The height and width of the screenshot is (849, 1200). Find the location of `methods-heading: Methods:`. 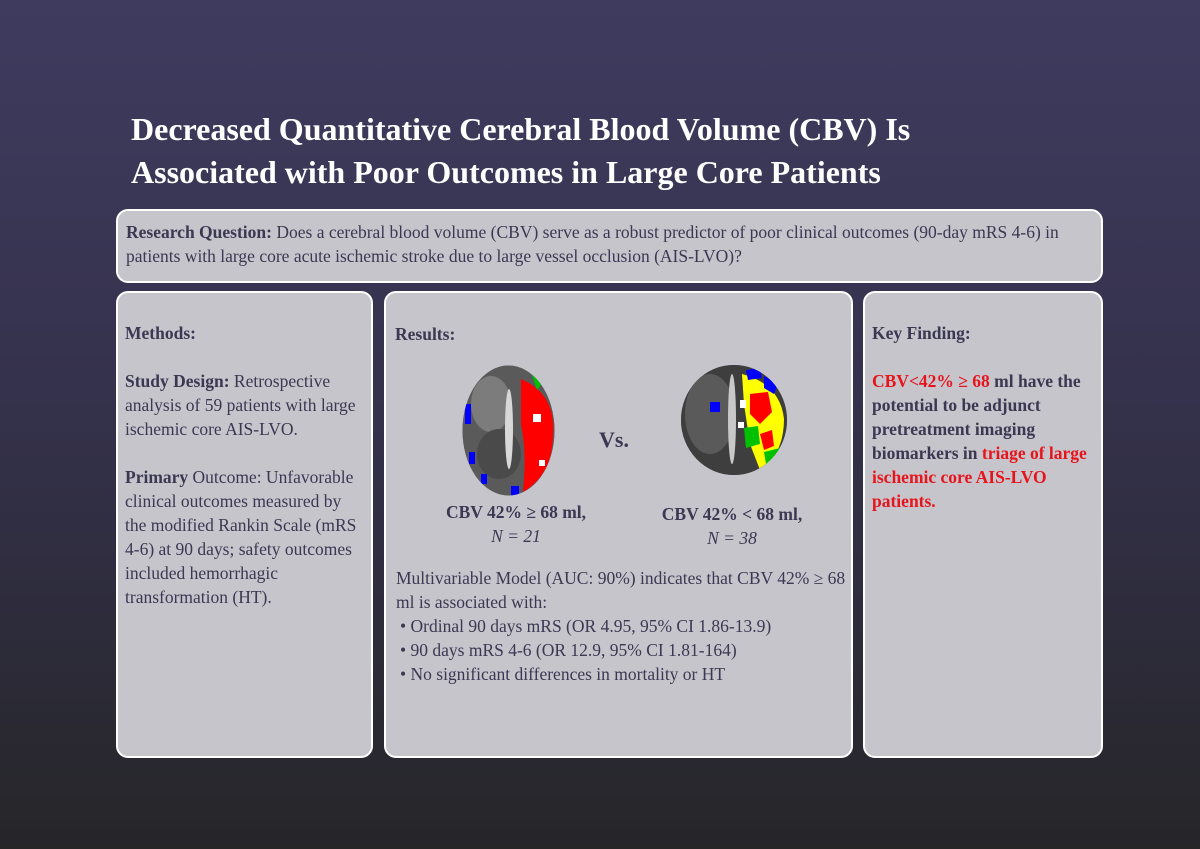

methods-heading: Methods: is located at coordinates (160, 333).